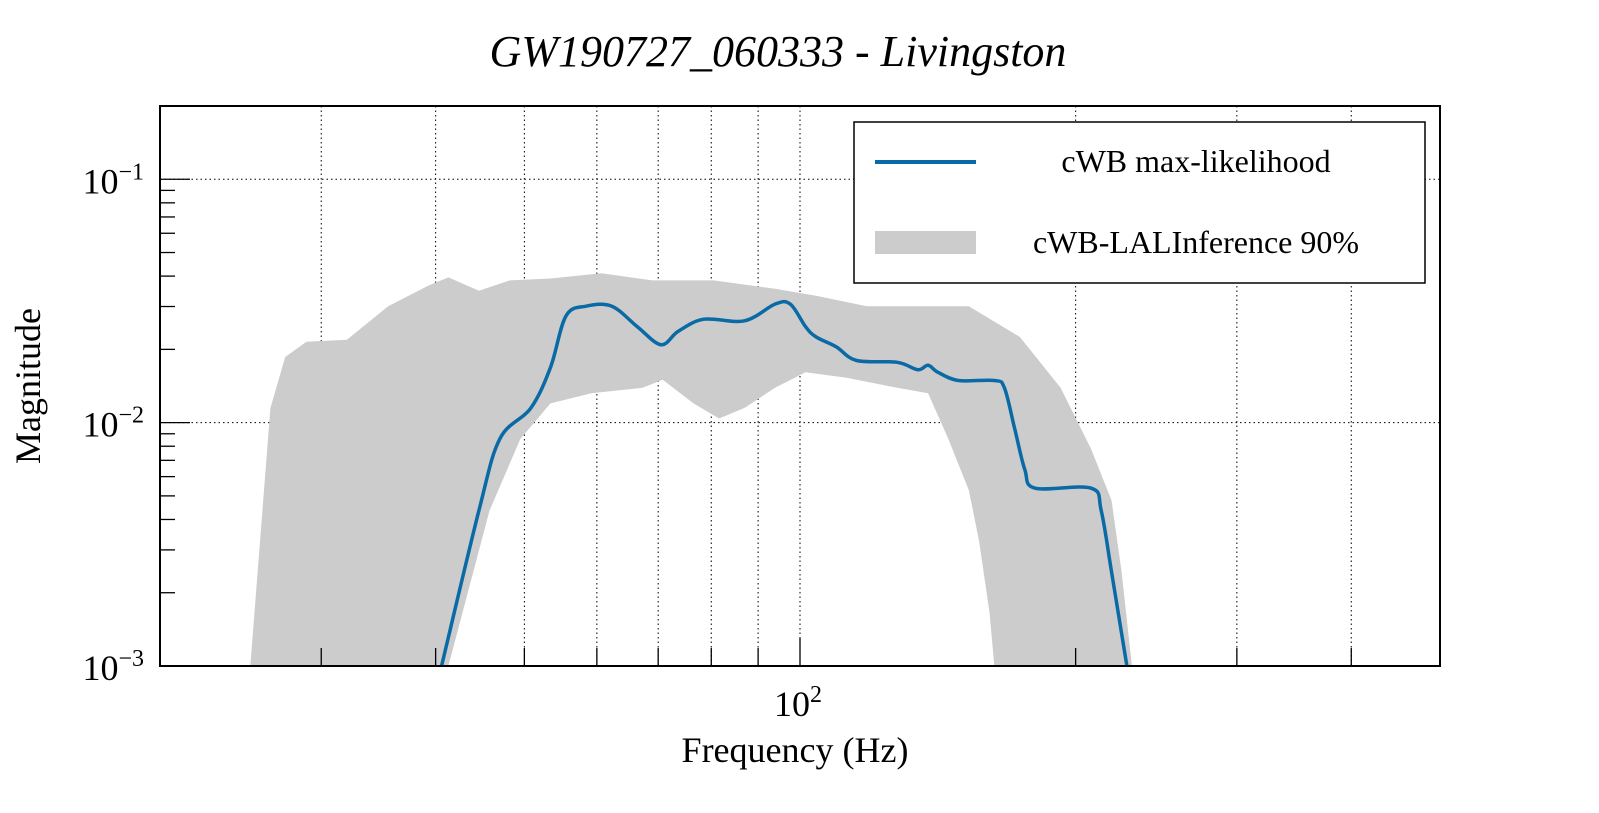 The height and width of the screenshot is (813, 1599). Describe the element at coordinates (798, 703) in the screenshot. I see `x-tick-label: 102` at that location.